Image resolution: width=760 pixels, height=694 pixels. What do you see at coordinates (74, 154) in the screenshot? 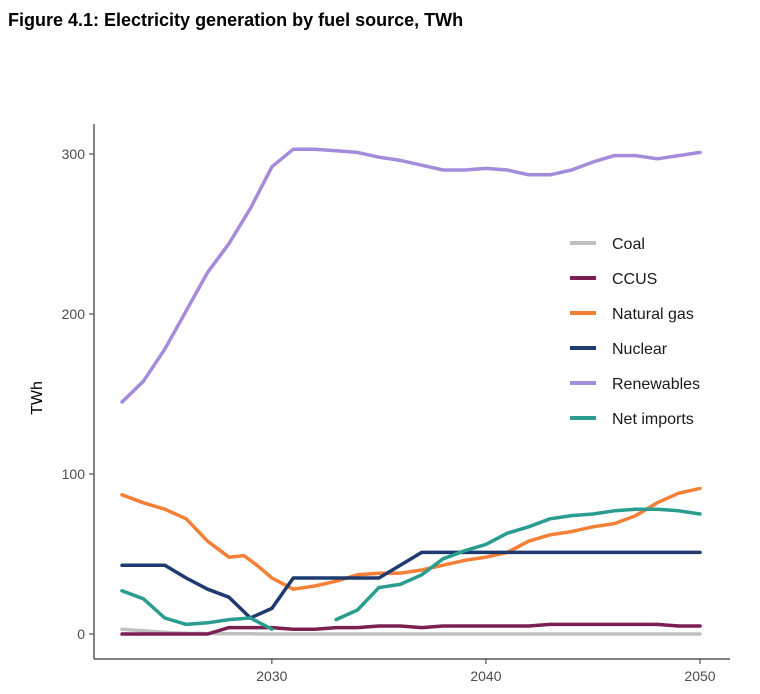
I see `y-tick-label: 300` at bounding box center [74, 154].